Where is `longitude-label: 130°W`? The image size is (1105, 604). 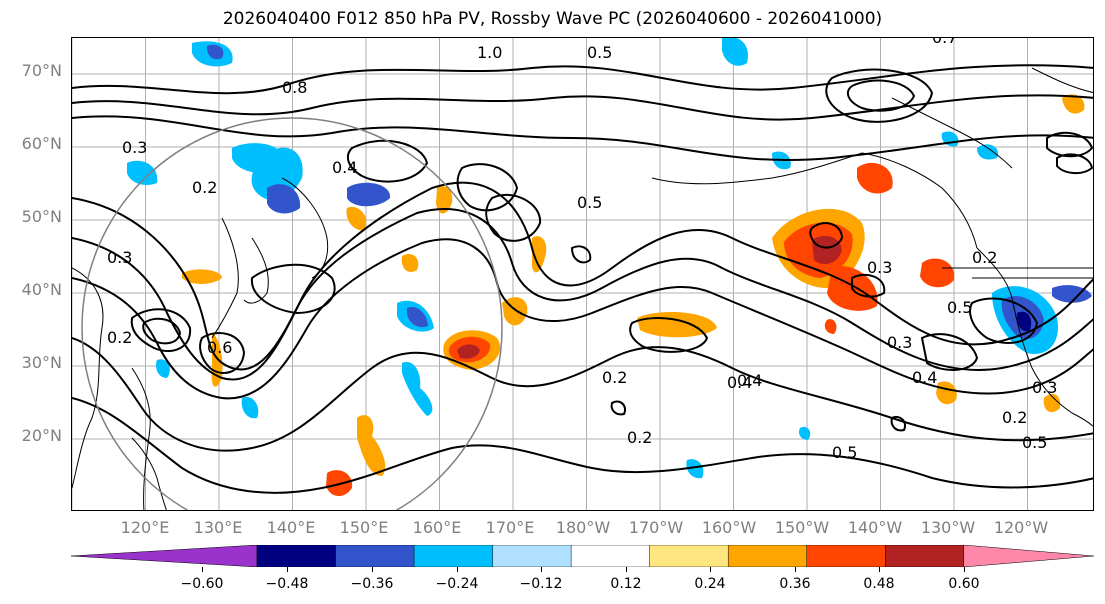
longitude-label: 130°W is located at coordinates (948, 527).